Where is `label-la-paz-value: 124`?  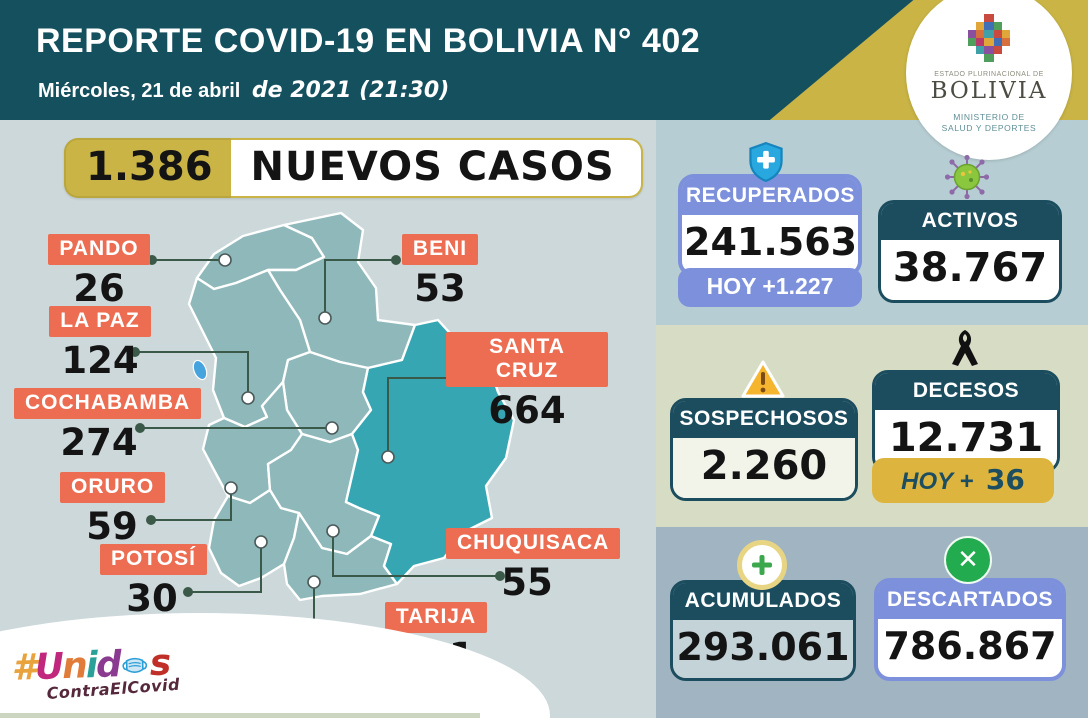 label-la-paz-value: 124 is located at coordinates (100, 360).